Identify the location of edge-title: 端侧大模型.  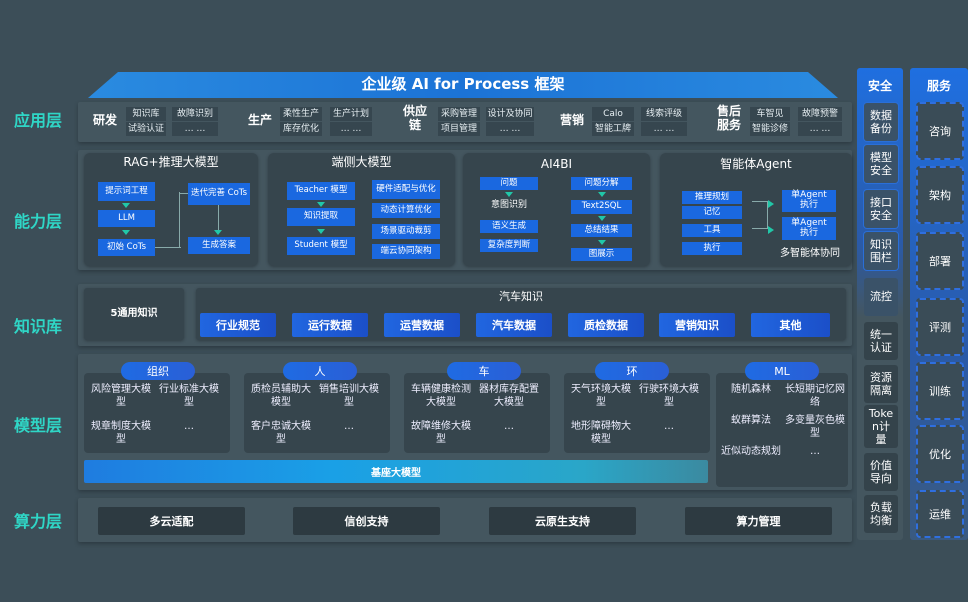
(361, 162).